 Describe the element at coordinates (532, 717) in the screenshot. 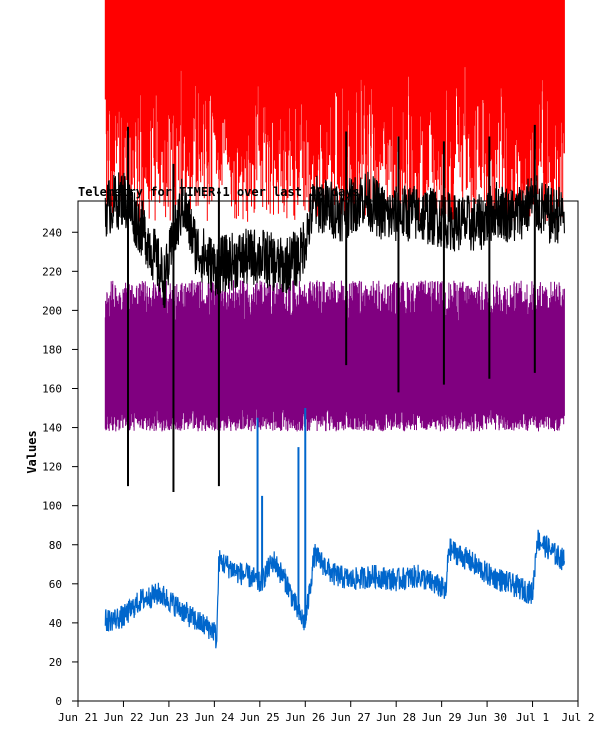

I see `x-tick-label-10: Jul 1` at that location.